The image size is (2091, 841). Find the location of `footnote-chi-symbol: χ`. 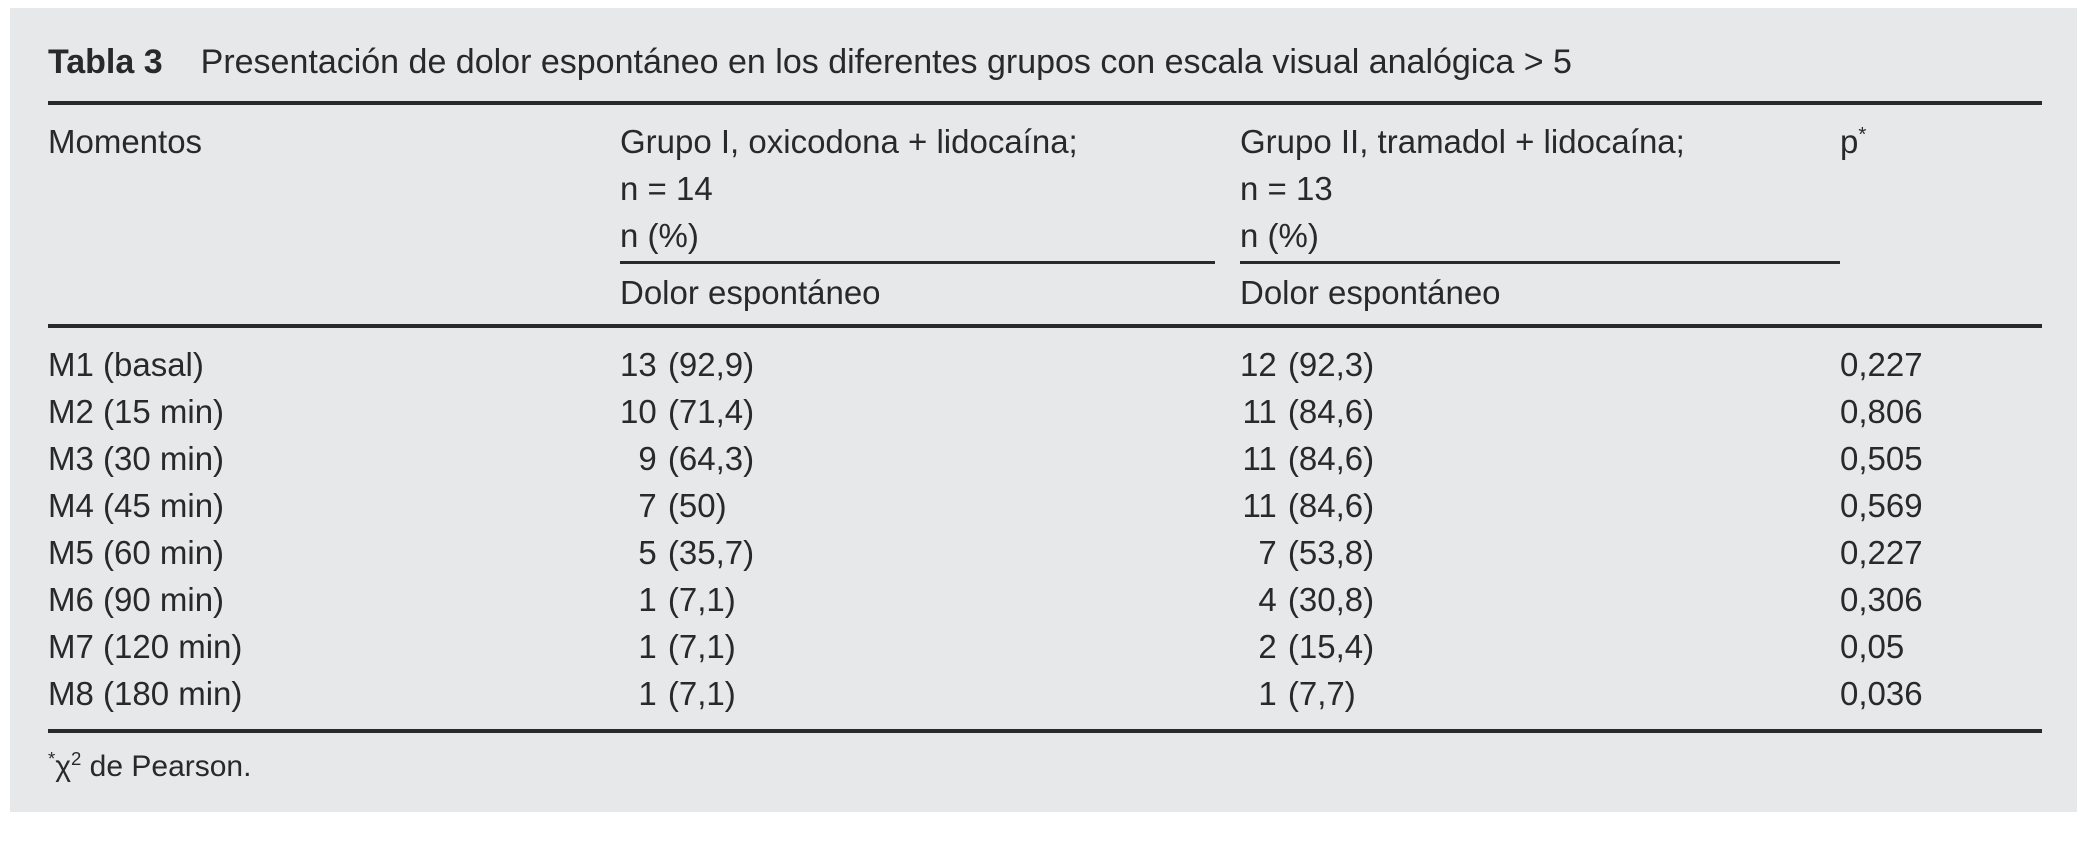

footnote-chi-symbol: χ is located at coordinates (63, 766).